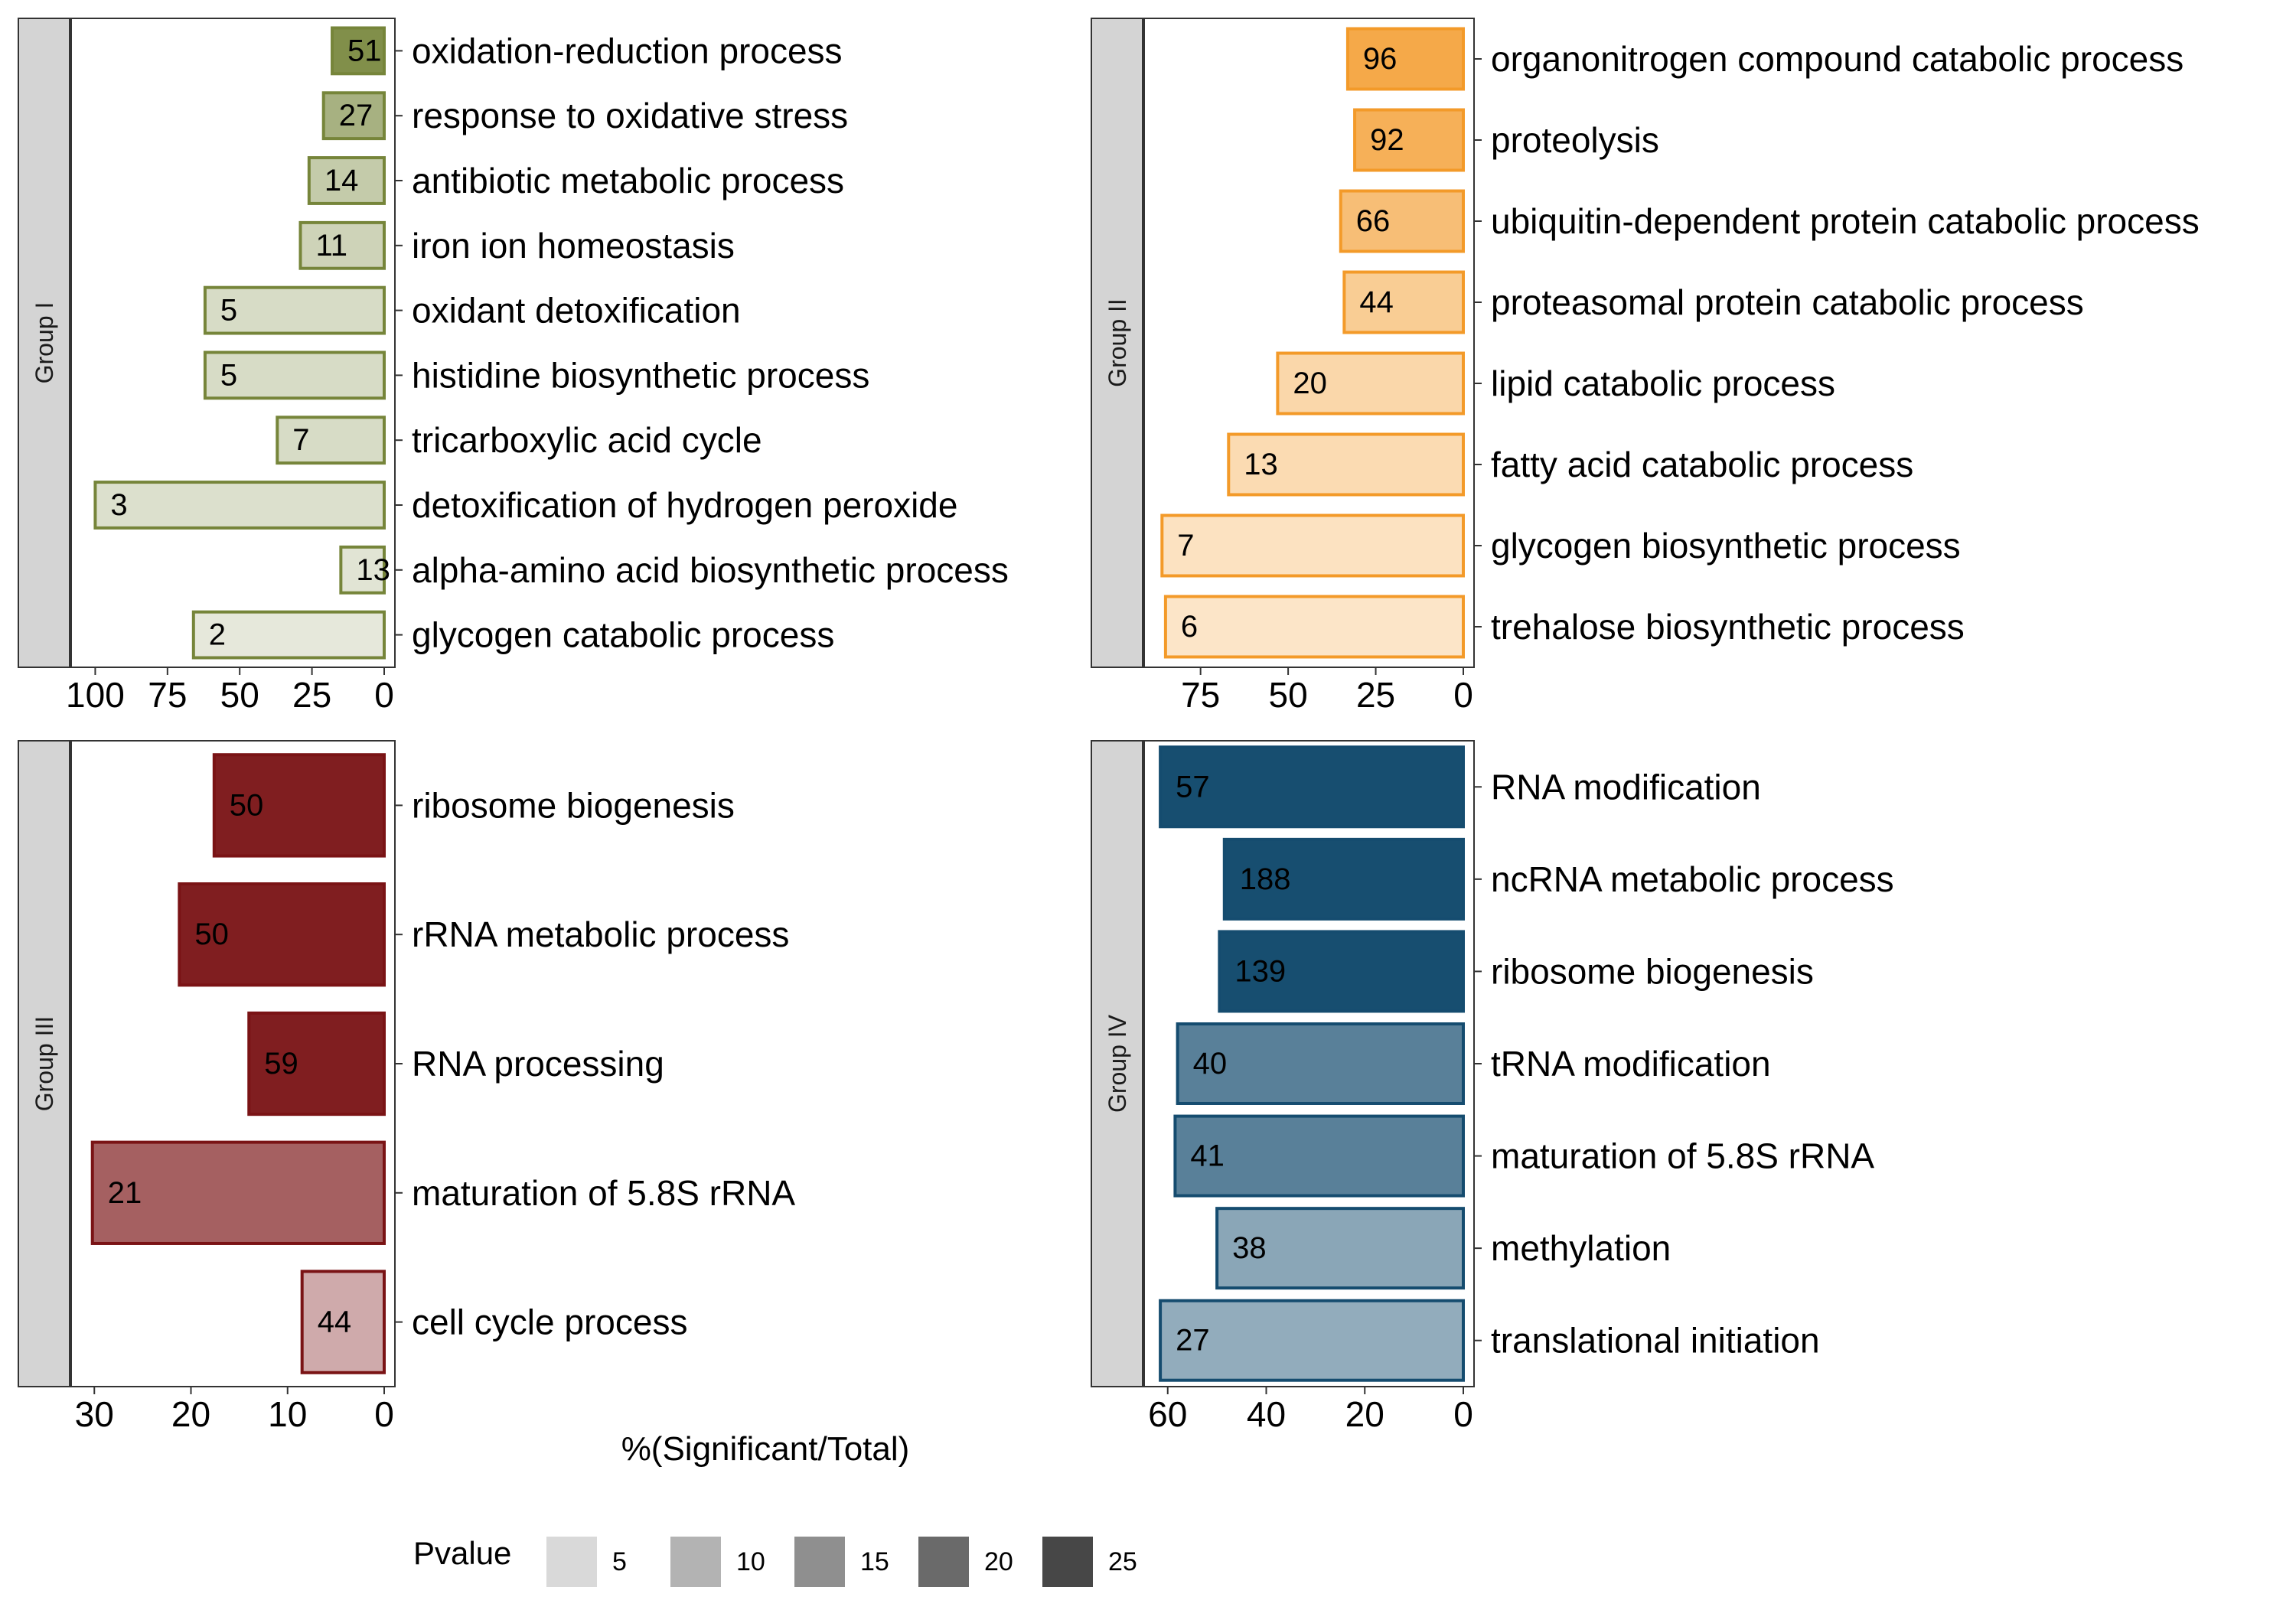  I want to click on bar-count-label: 6, so click(1189, 627).